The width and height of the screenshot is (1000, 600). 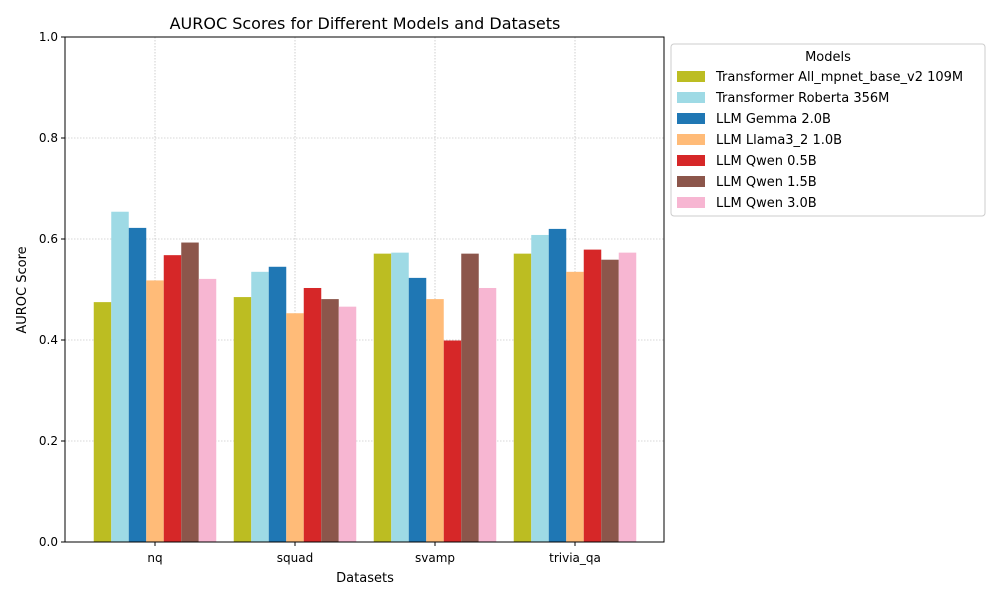 I want to click on y-axis: 0.0 0.2 0.4 0.6 0.8 1.0, so click(x=52, y=289).